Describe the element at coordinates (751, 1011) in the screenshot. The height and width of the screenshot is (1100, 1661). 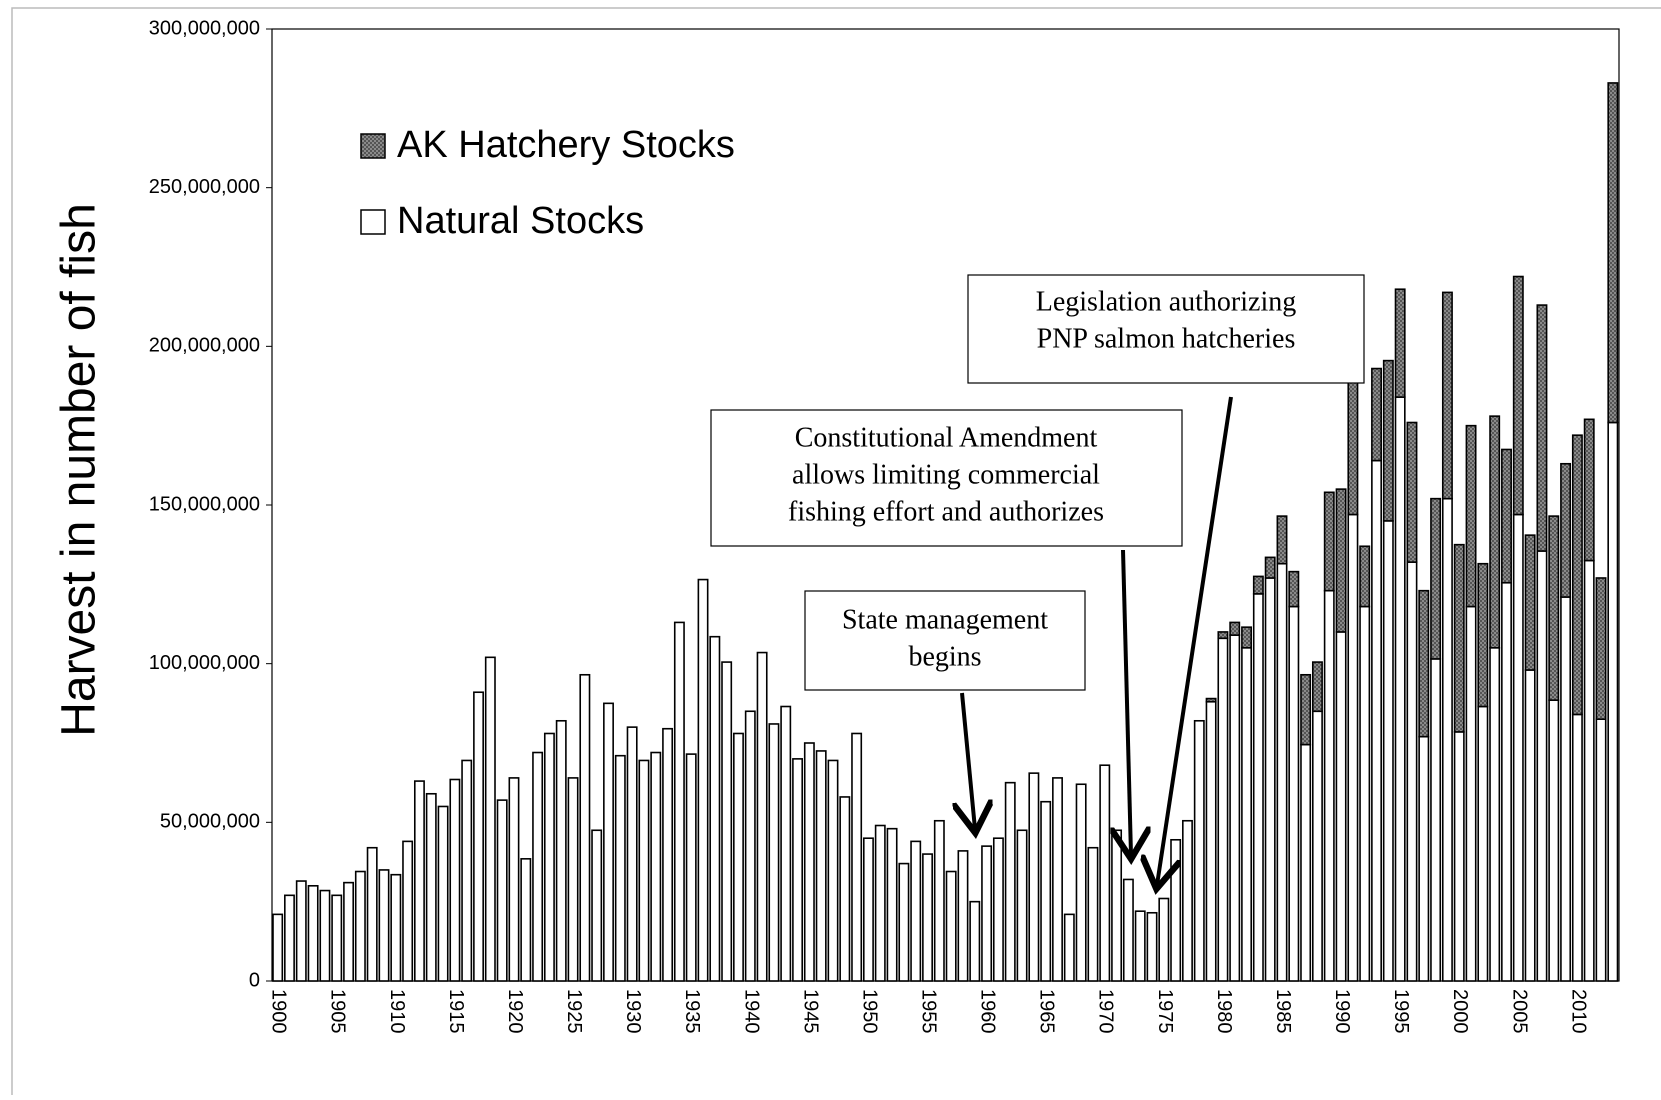
I see `x-tick-label: 1940` at that location.